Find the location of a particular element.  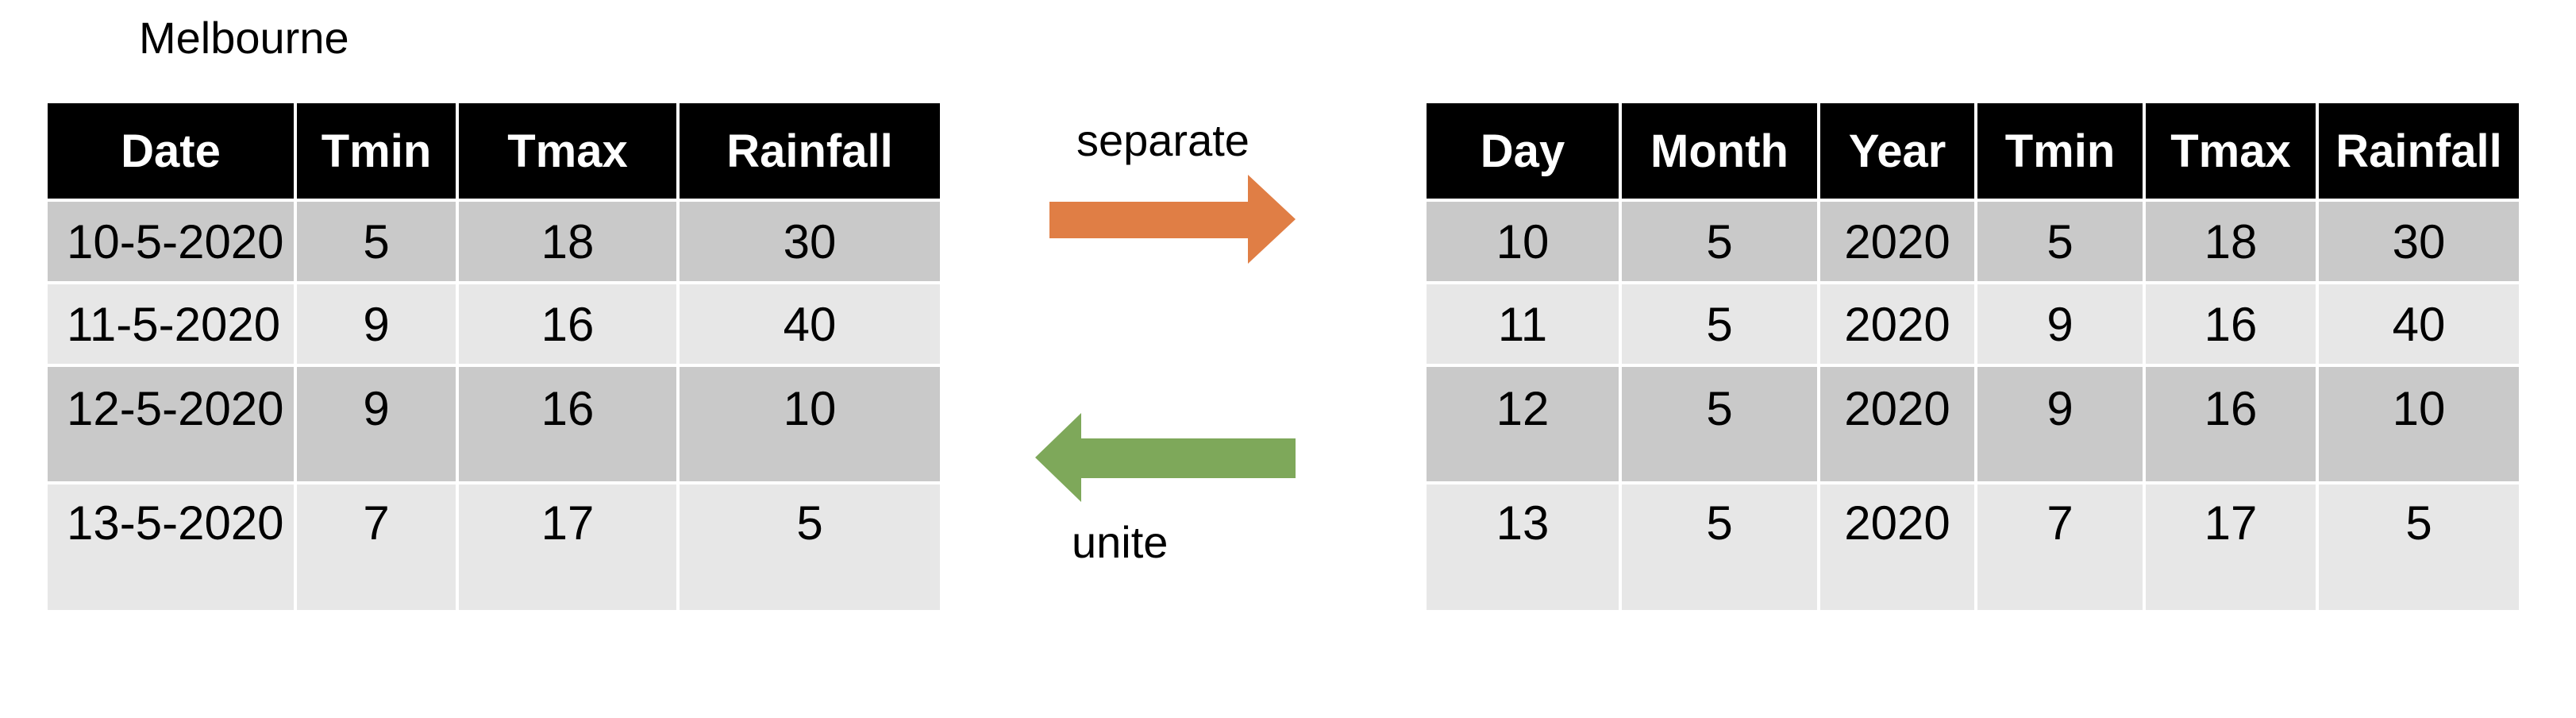

table-row: 13 5 2020 7 17 5 is located at coordinates (1972, 547).